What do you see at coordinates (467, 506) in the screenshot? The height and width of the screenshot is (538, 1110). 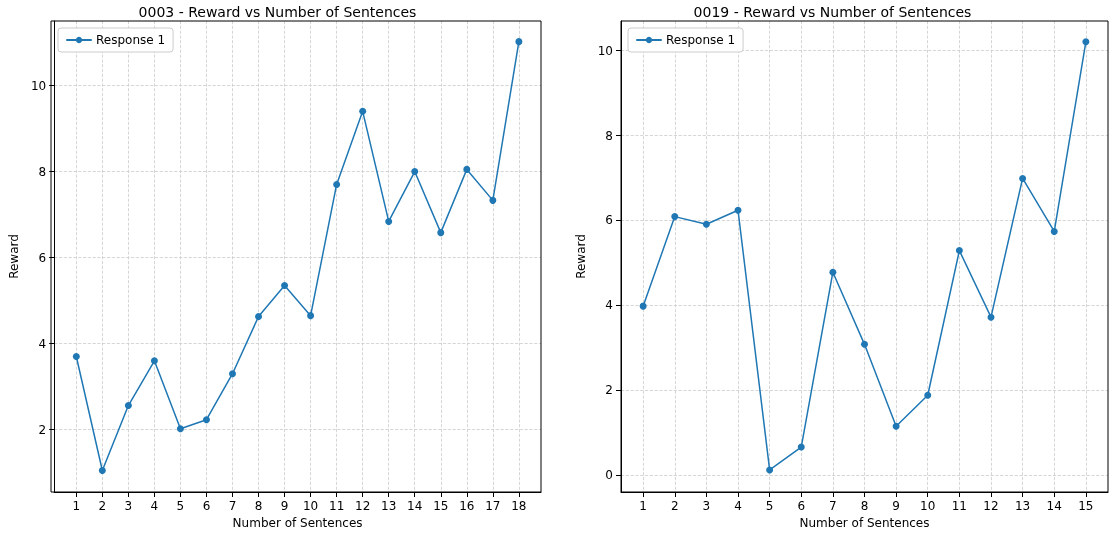 I see `x-tick-label: 16` at bounding box center [467, 506].